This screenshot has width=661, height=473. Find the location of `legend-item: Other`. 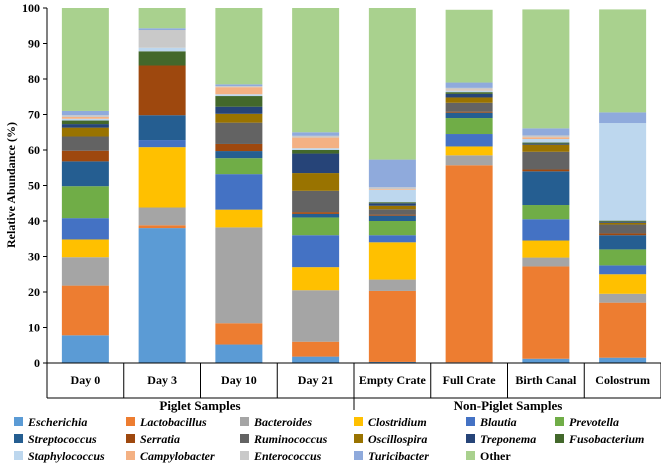

legend-item: Other is located at coordinates (488, 456).